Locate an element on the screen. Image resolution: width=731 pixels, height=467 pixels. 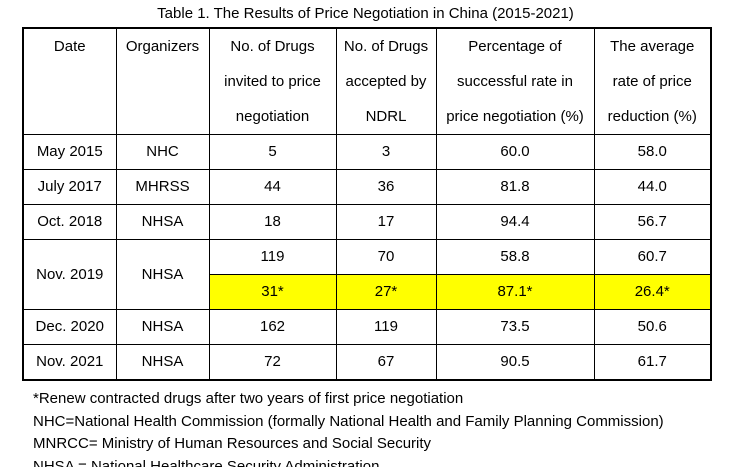
cell-date: Oct. 2018 is located at coordinates (69, 222).